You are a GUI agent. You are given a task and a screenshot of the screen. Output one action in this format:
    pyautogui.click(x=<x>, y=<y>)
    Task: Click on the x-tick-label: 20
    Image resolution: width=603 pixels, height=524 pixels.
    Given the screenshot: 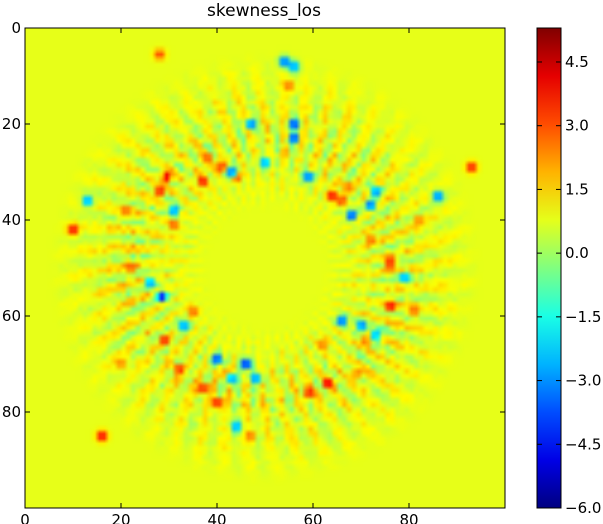 What is the action you would take?
    pyautogui.click(x=120, y=517)
    